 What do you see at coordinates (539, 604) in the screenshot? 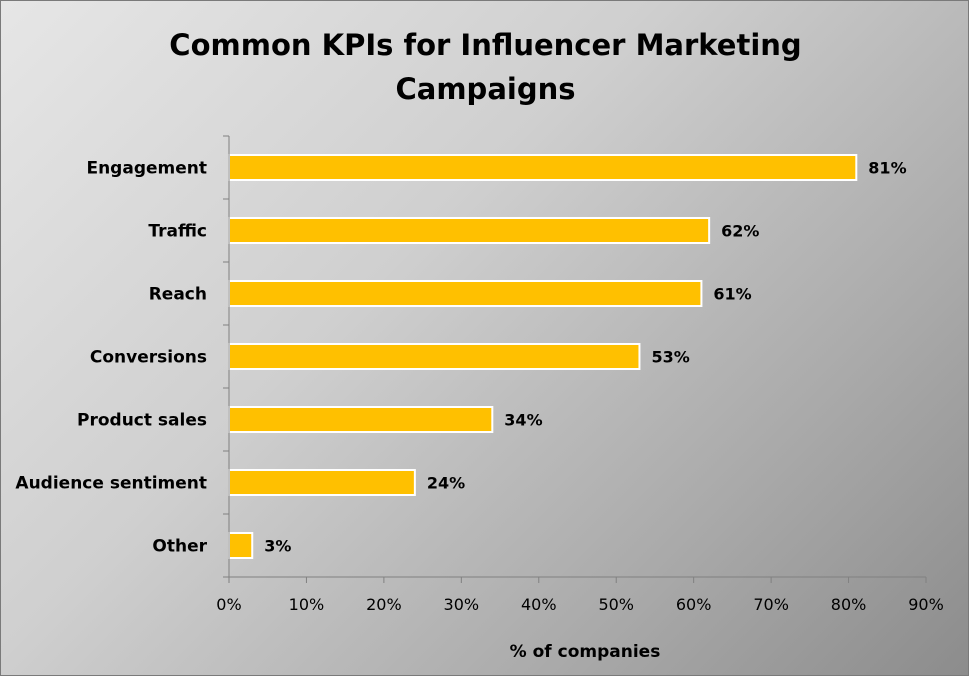
I see `x-tick-label: 40%` at bounding box center [539, 604].